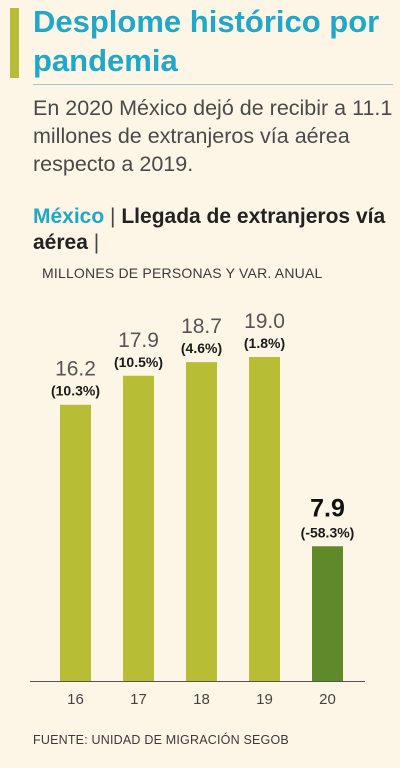 The image size is (400, 768). What do you see at coordinates (264, 343) in the screenshot?
I see `change-label-19: (1.8%)` at bounding box center [264, 343].